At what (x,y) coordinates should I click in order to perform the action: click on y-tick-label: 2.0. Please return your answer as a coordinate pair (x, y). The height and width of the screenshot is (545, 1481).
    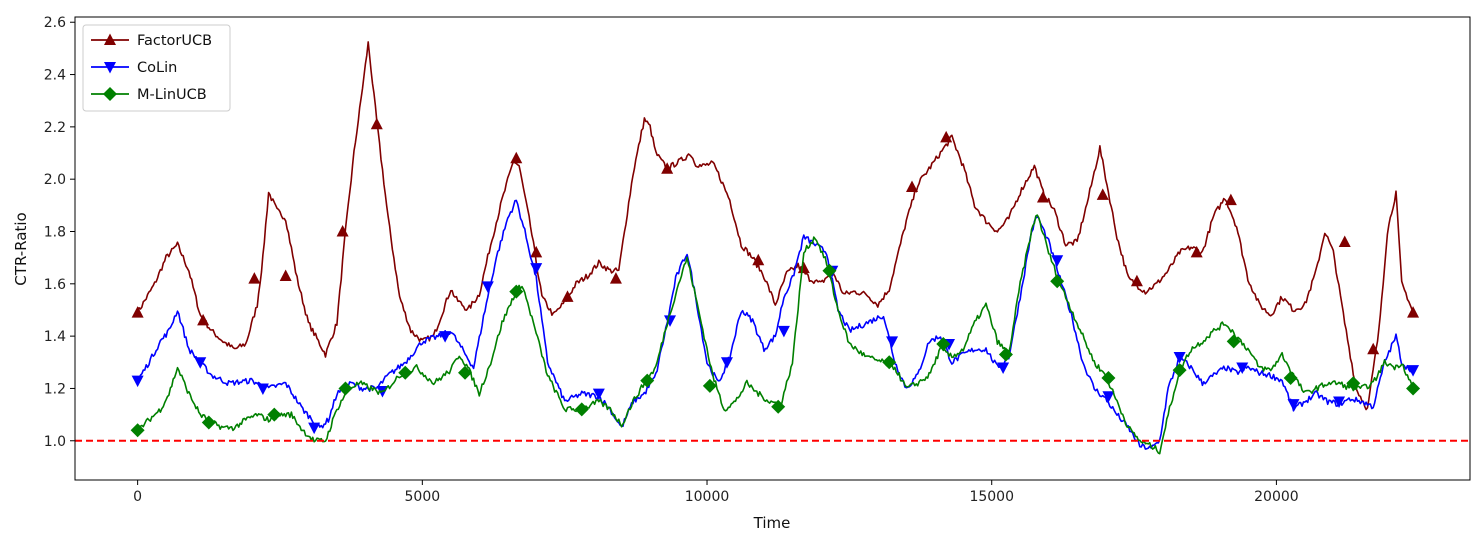
    Looking at the image, I should click on (55, 180).